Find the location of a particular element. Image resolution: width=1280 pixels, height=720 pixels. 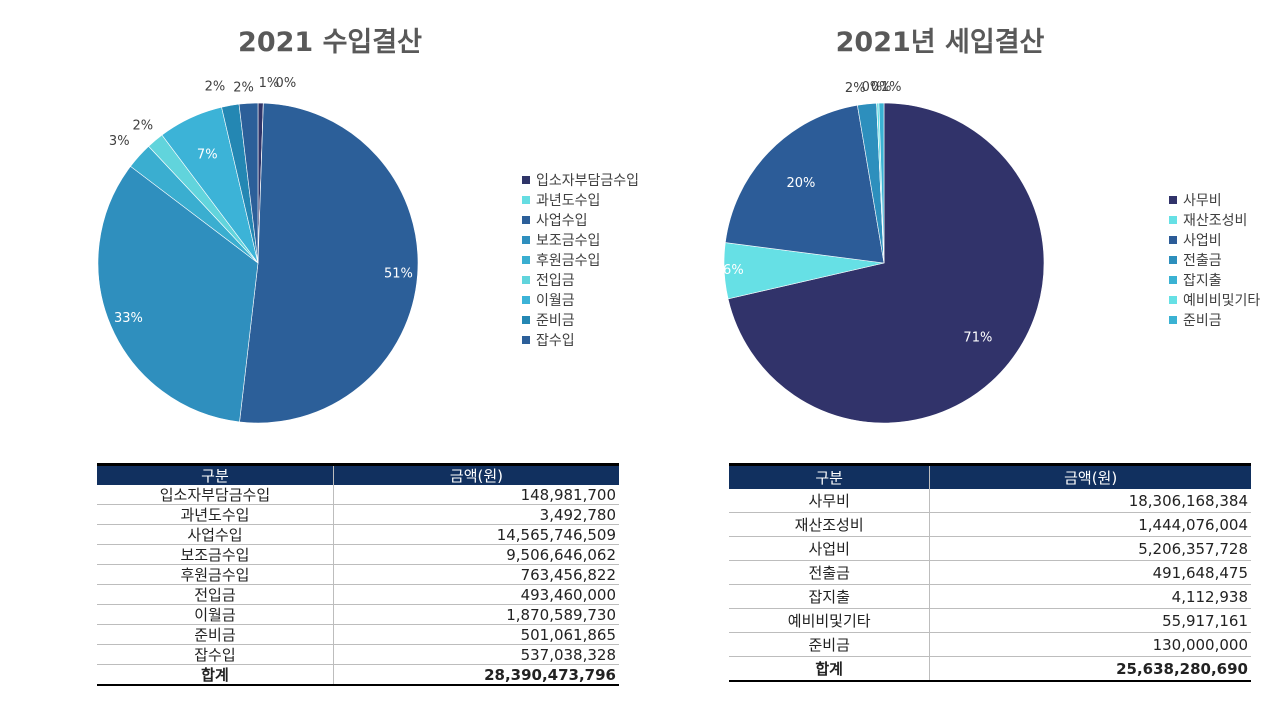

legend-item: 입소자부담금수입 is located at coordinates (580, 180).